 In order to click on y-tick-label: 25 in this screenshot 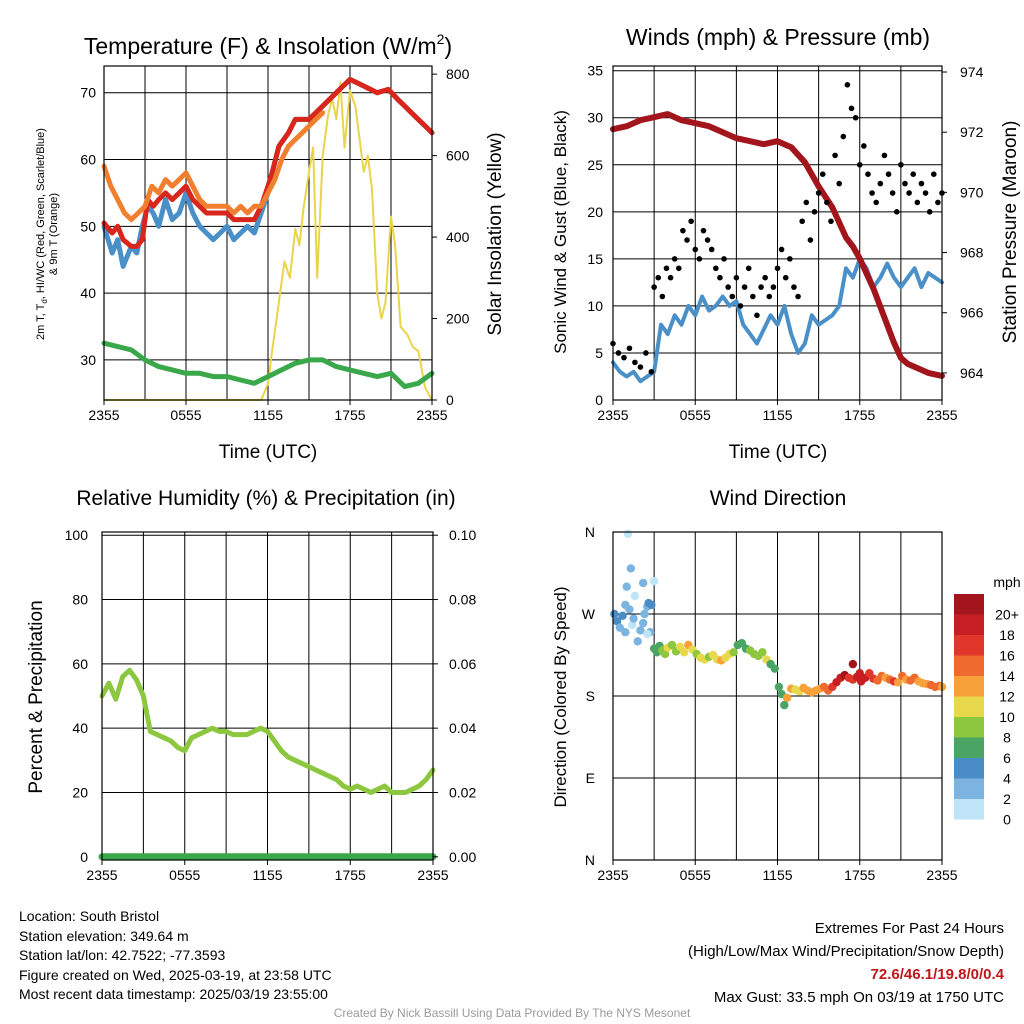, I will do `click(595, 165)`.